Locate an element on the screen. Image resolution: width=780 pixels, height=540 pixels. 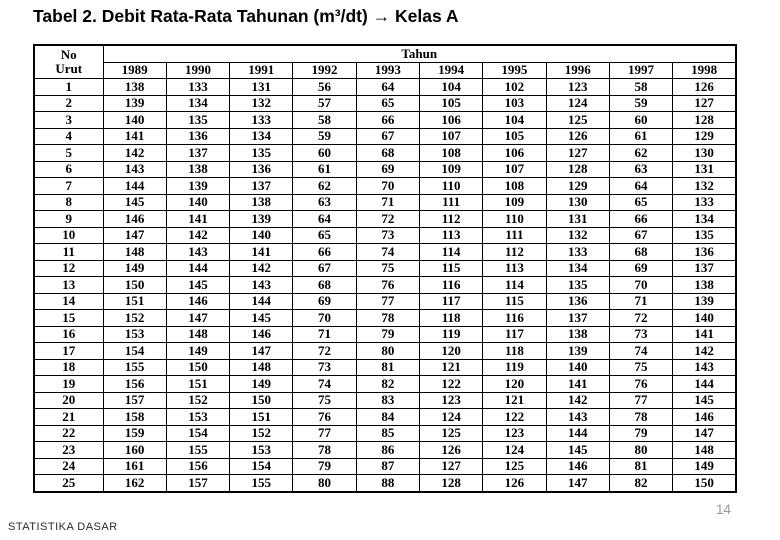
value-cell: 152 is located at coordinates (134, 318).